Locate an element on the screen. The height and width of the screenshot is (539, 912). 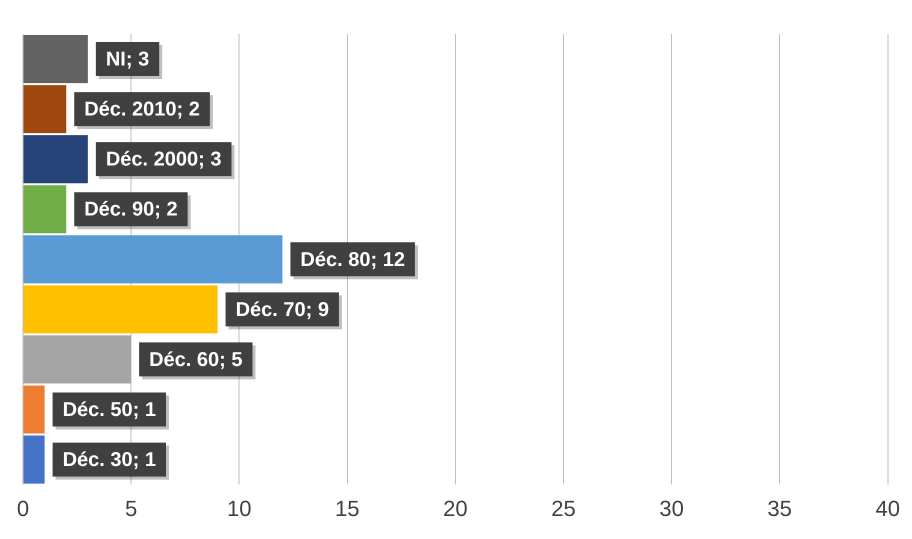
data-label: Déc. 2010; 2 is located at coordinates (142, 109).